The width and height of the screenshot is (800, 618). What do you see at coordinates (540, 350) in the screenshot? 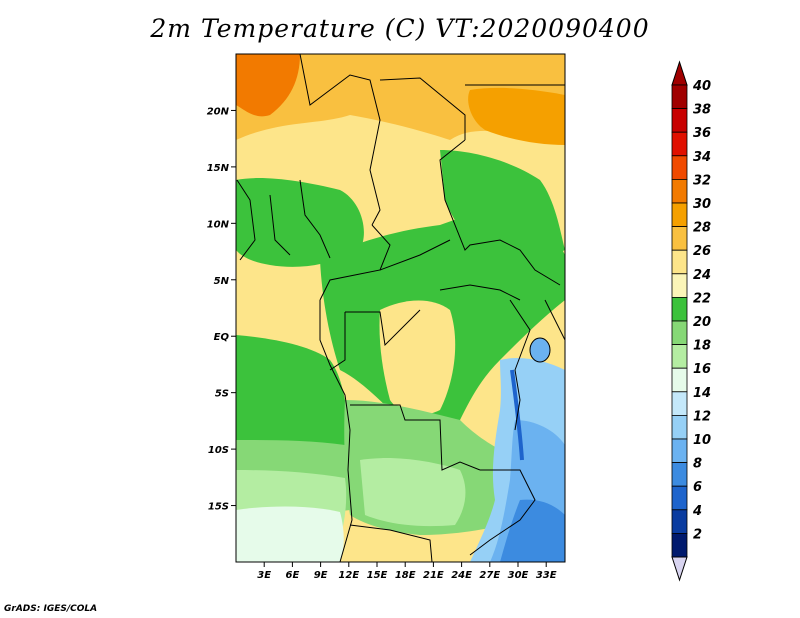
I see `lake-victoria` at bounding box center [540, 350].